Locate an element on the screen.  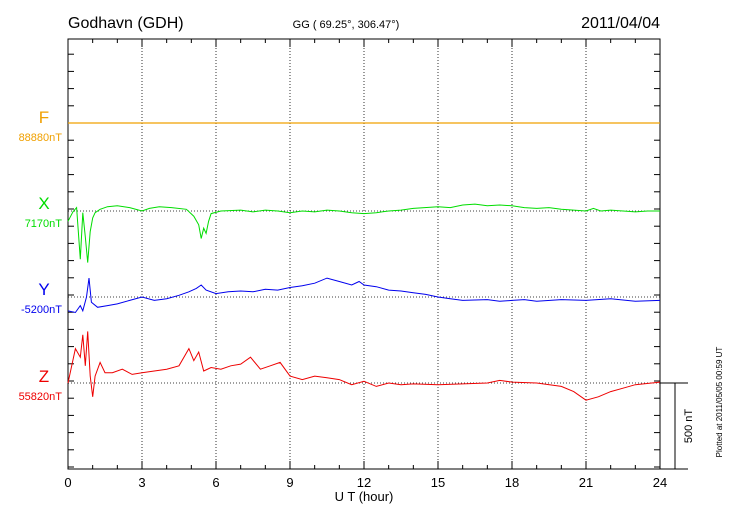
x-axis-label: U T (hour) is located at coordinates (364, 496).